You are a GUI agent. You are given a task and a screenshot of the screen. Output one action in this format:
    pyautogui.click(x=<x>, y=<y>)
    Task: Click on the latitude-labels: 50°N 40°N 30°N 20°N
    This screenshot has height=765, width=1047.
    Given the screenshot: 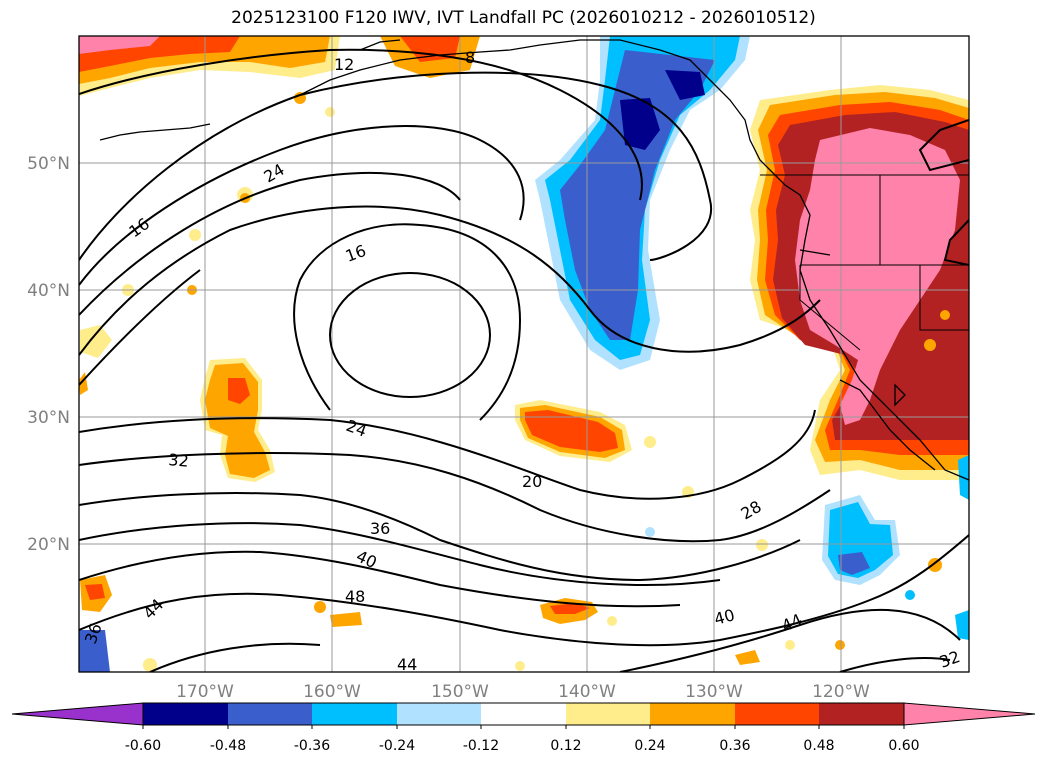 What is the action you would take?
    pyautogui.click(x=48, y=354)
    